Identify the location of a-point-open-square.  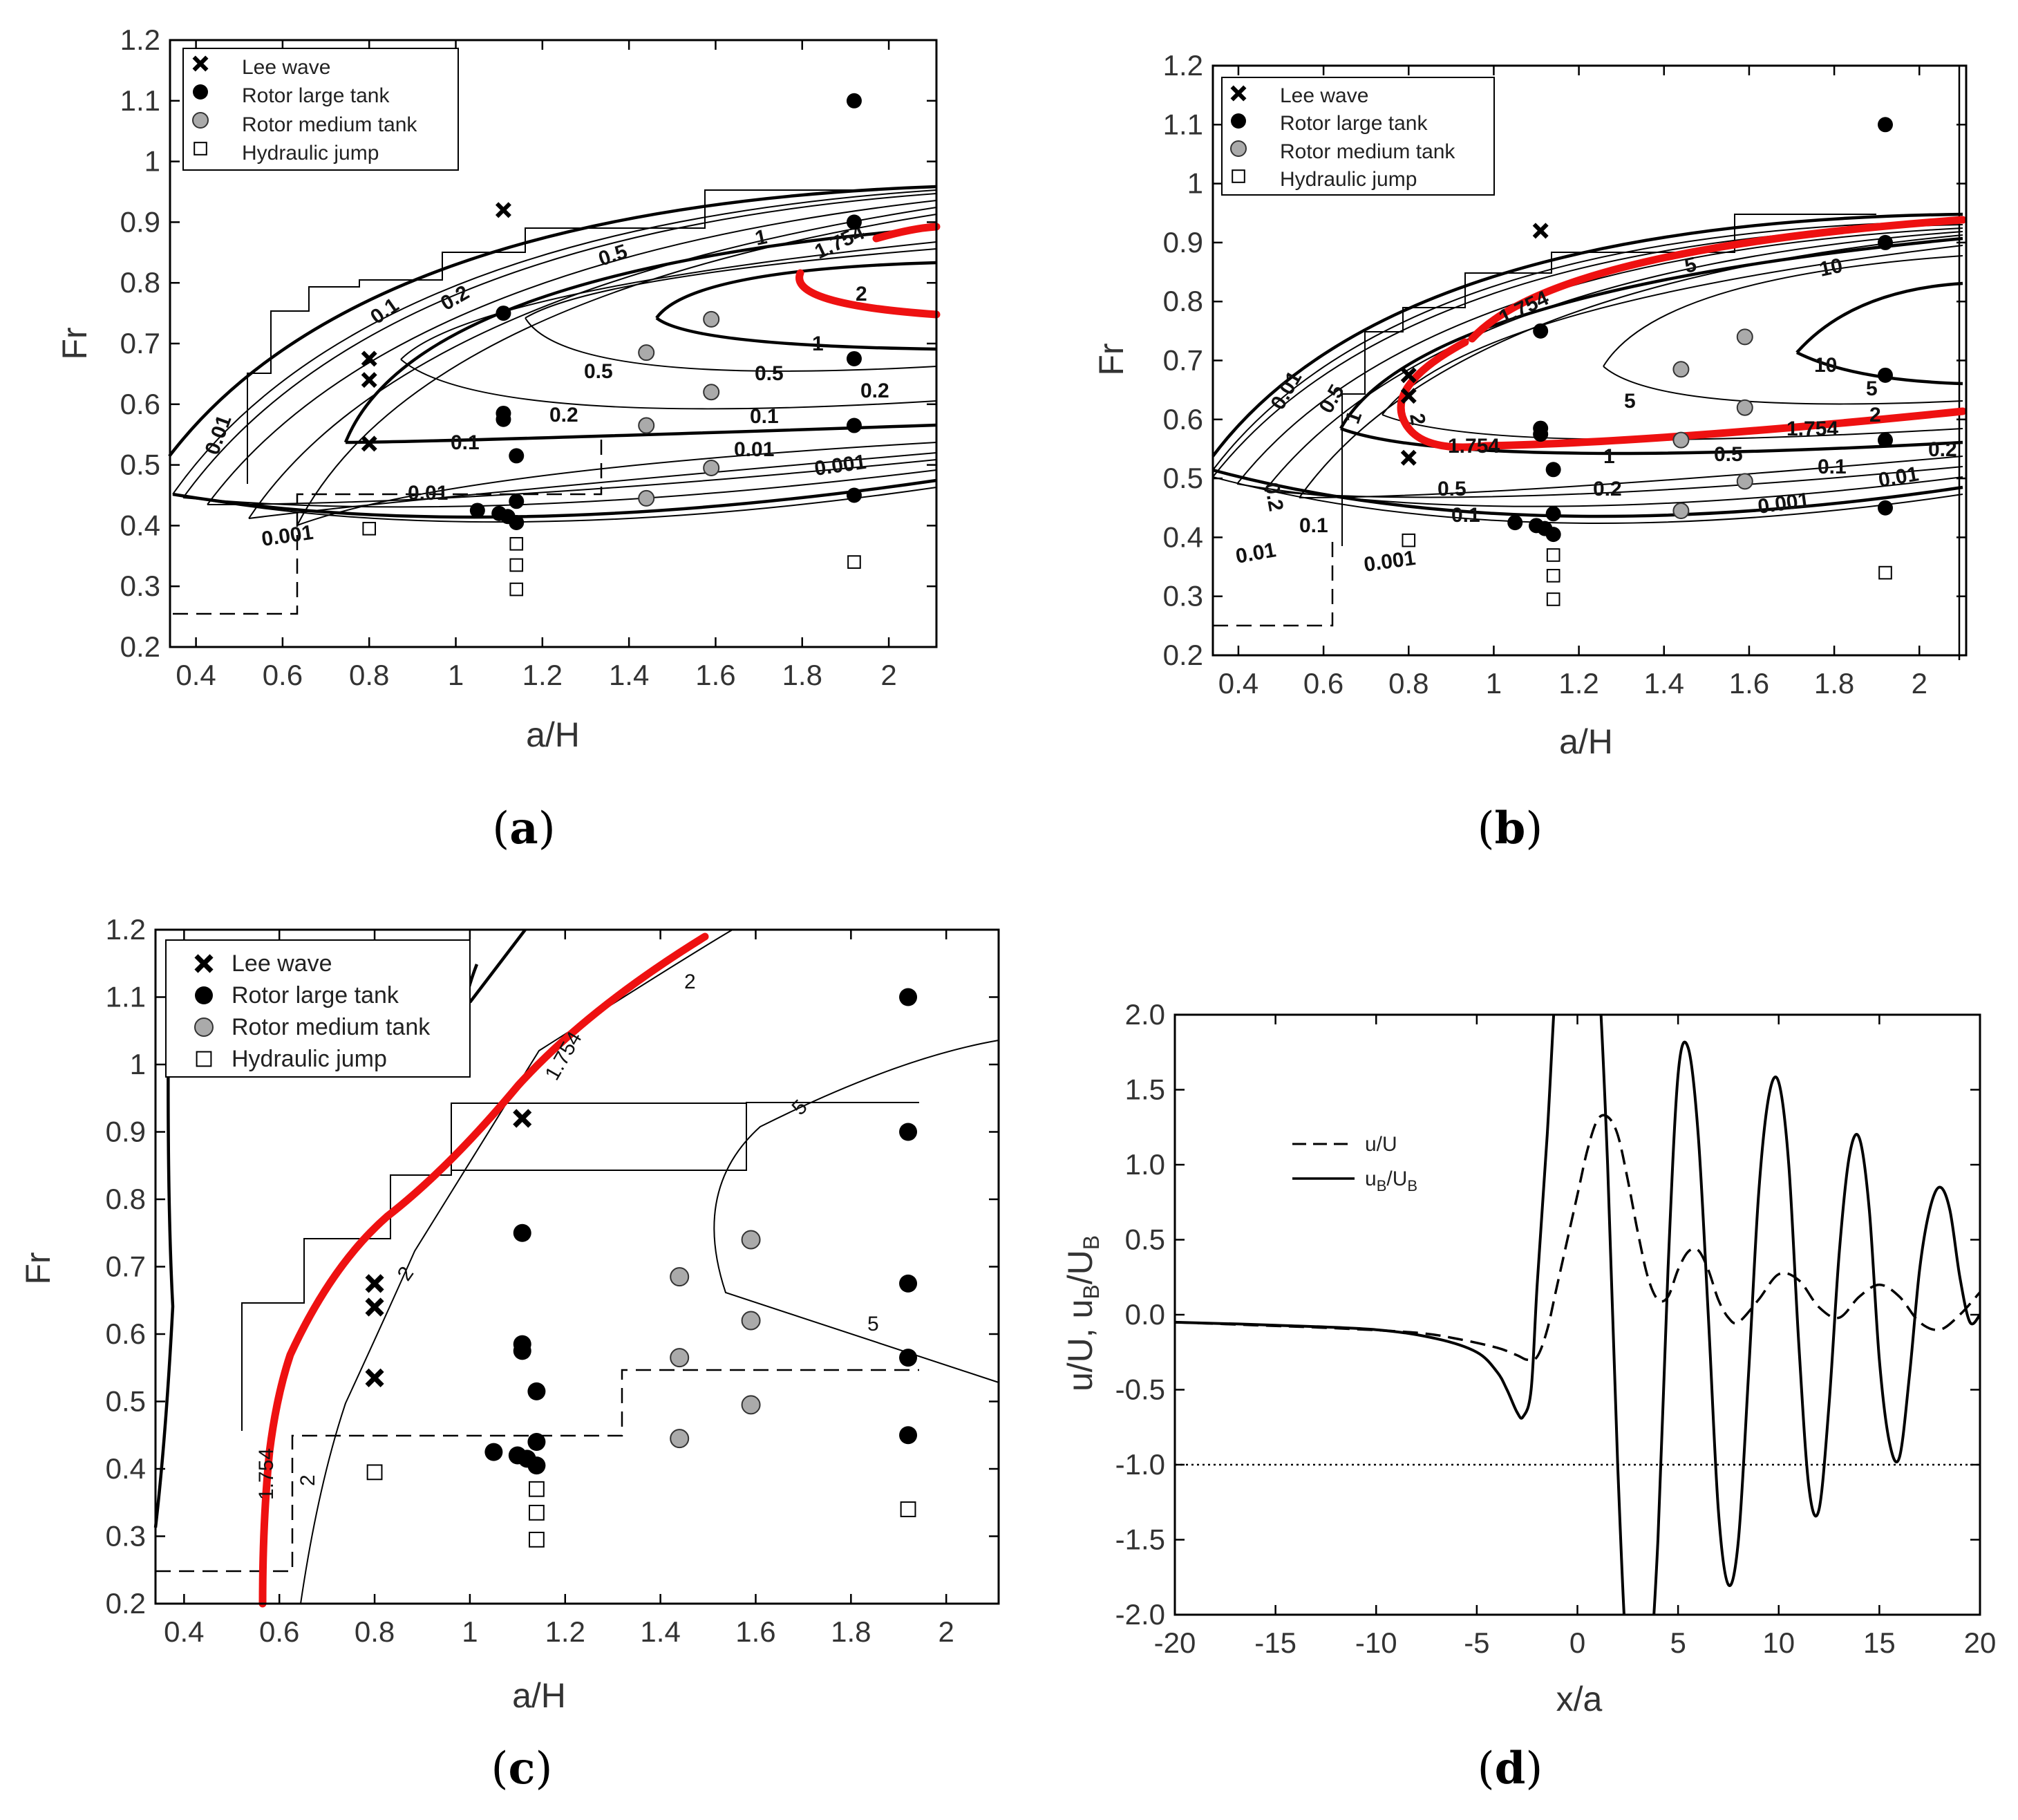
(369, 528).